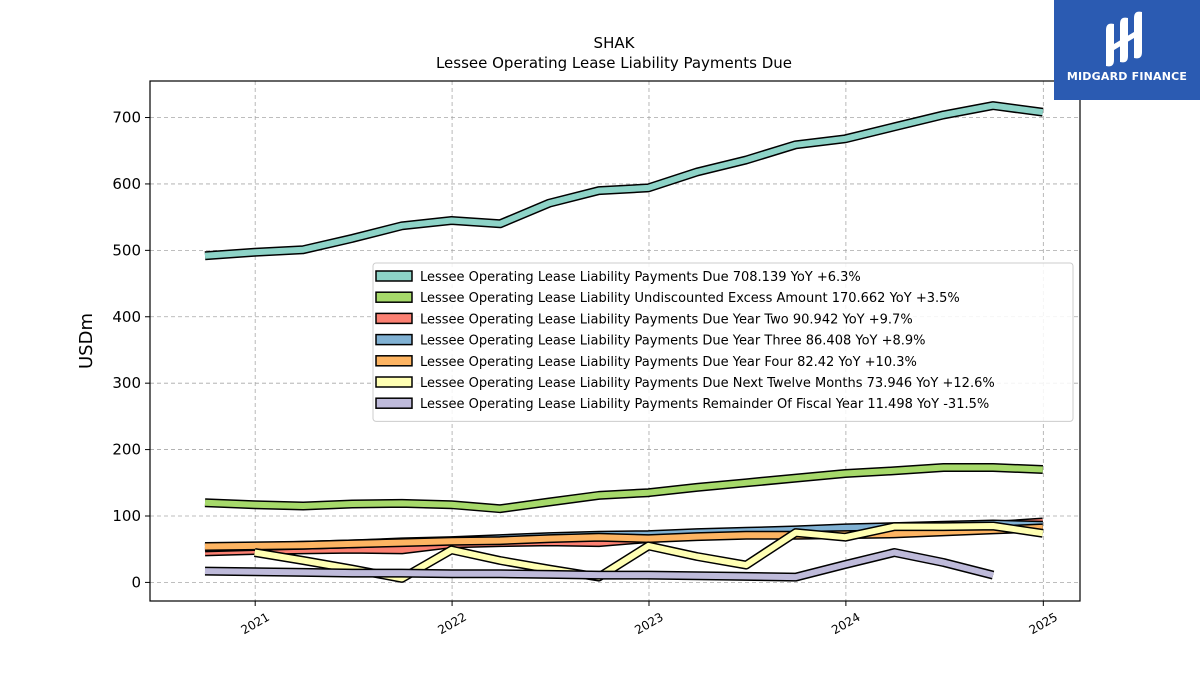  I want to click on y-tick-label: 700, so click(126, 118).